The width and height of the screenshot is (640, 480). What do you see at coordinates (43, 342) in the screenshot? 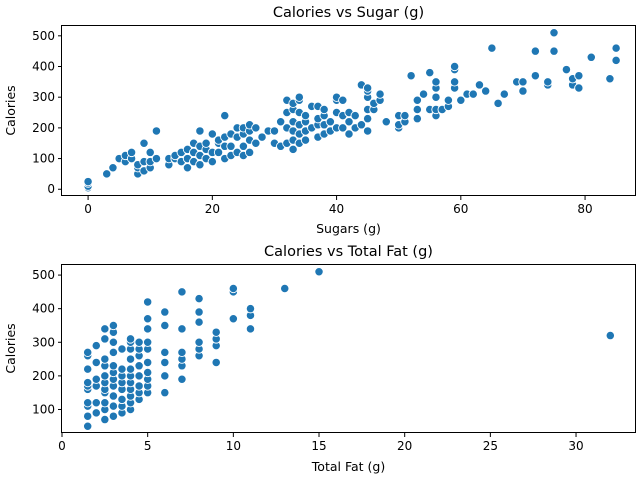
I see `fat-chart-ytick-label: 300` at bounding box center [43, 342].